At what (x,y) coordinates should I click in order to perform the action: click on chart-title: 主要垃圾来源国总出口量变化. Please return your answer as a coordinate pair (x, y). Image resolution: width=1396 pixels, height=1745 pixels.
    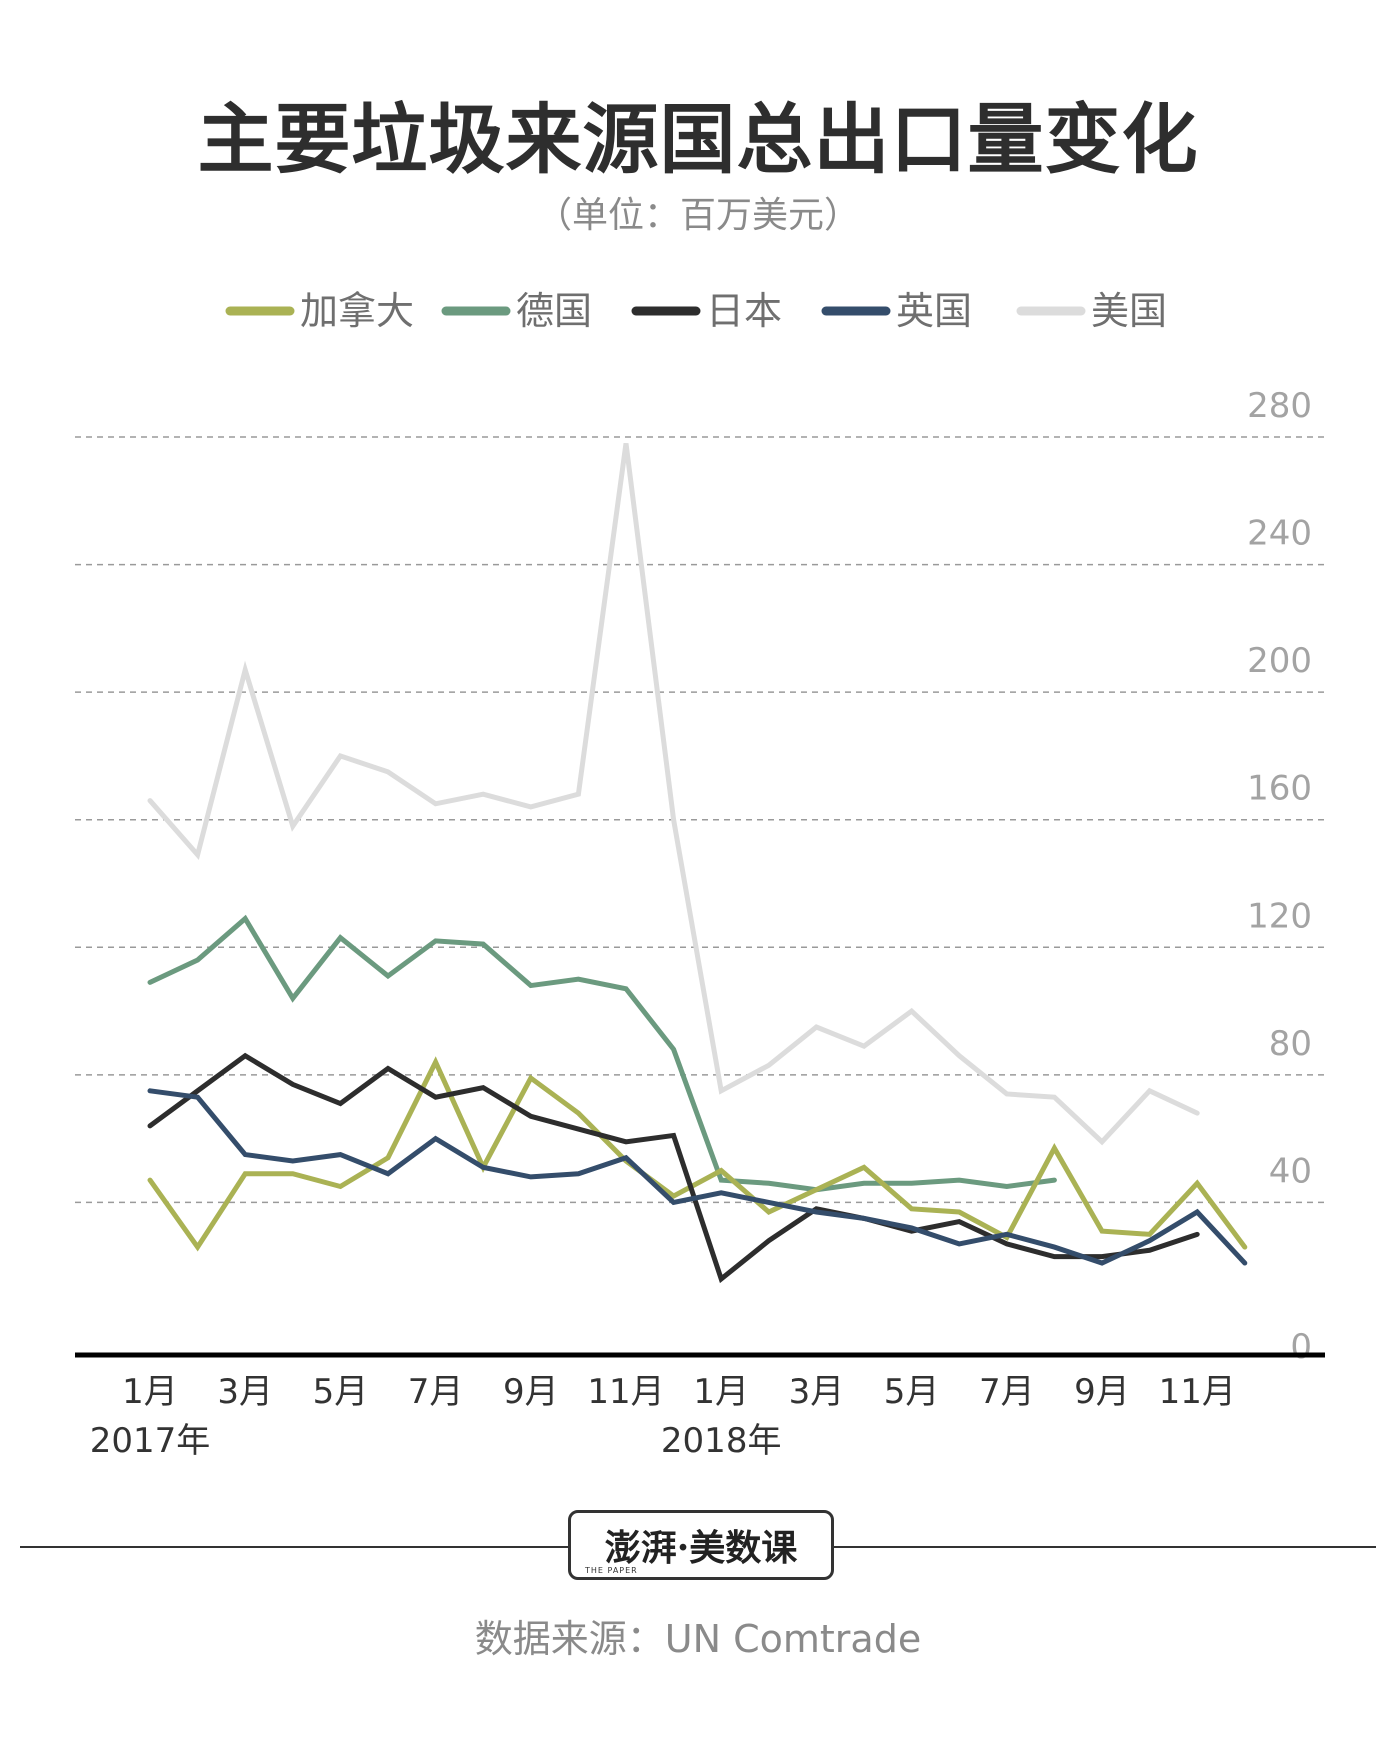
    Looking at the image, I should click on (698, 139).